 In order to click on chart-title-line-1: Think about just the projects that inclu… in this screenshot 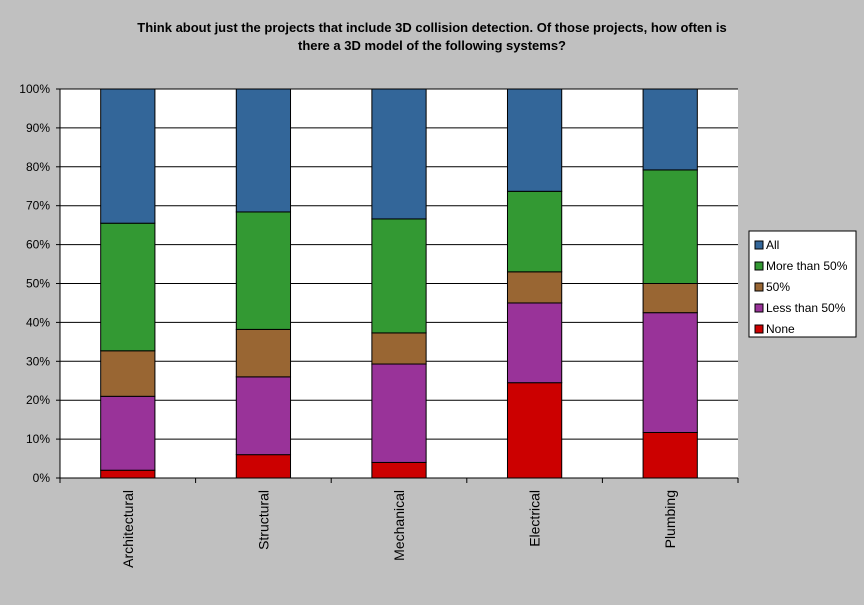, I will do `click(431, 27)`.